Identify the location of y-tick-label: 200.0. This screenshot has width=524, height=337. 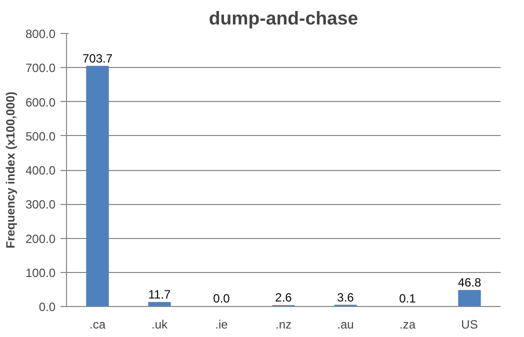
(40, 239).